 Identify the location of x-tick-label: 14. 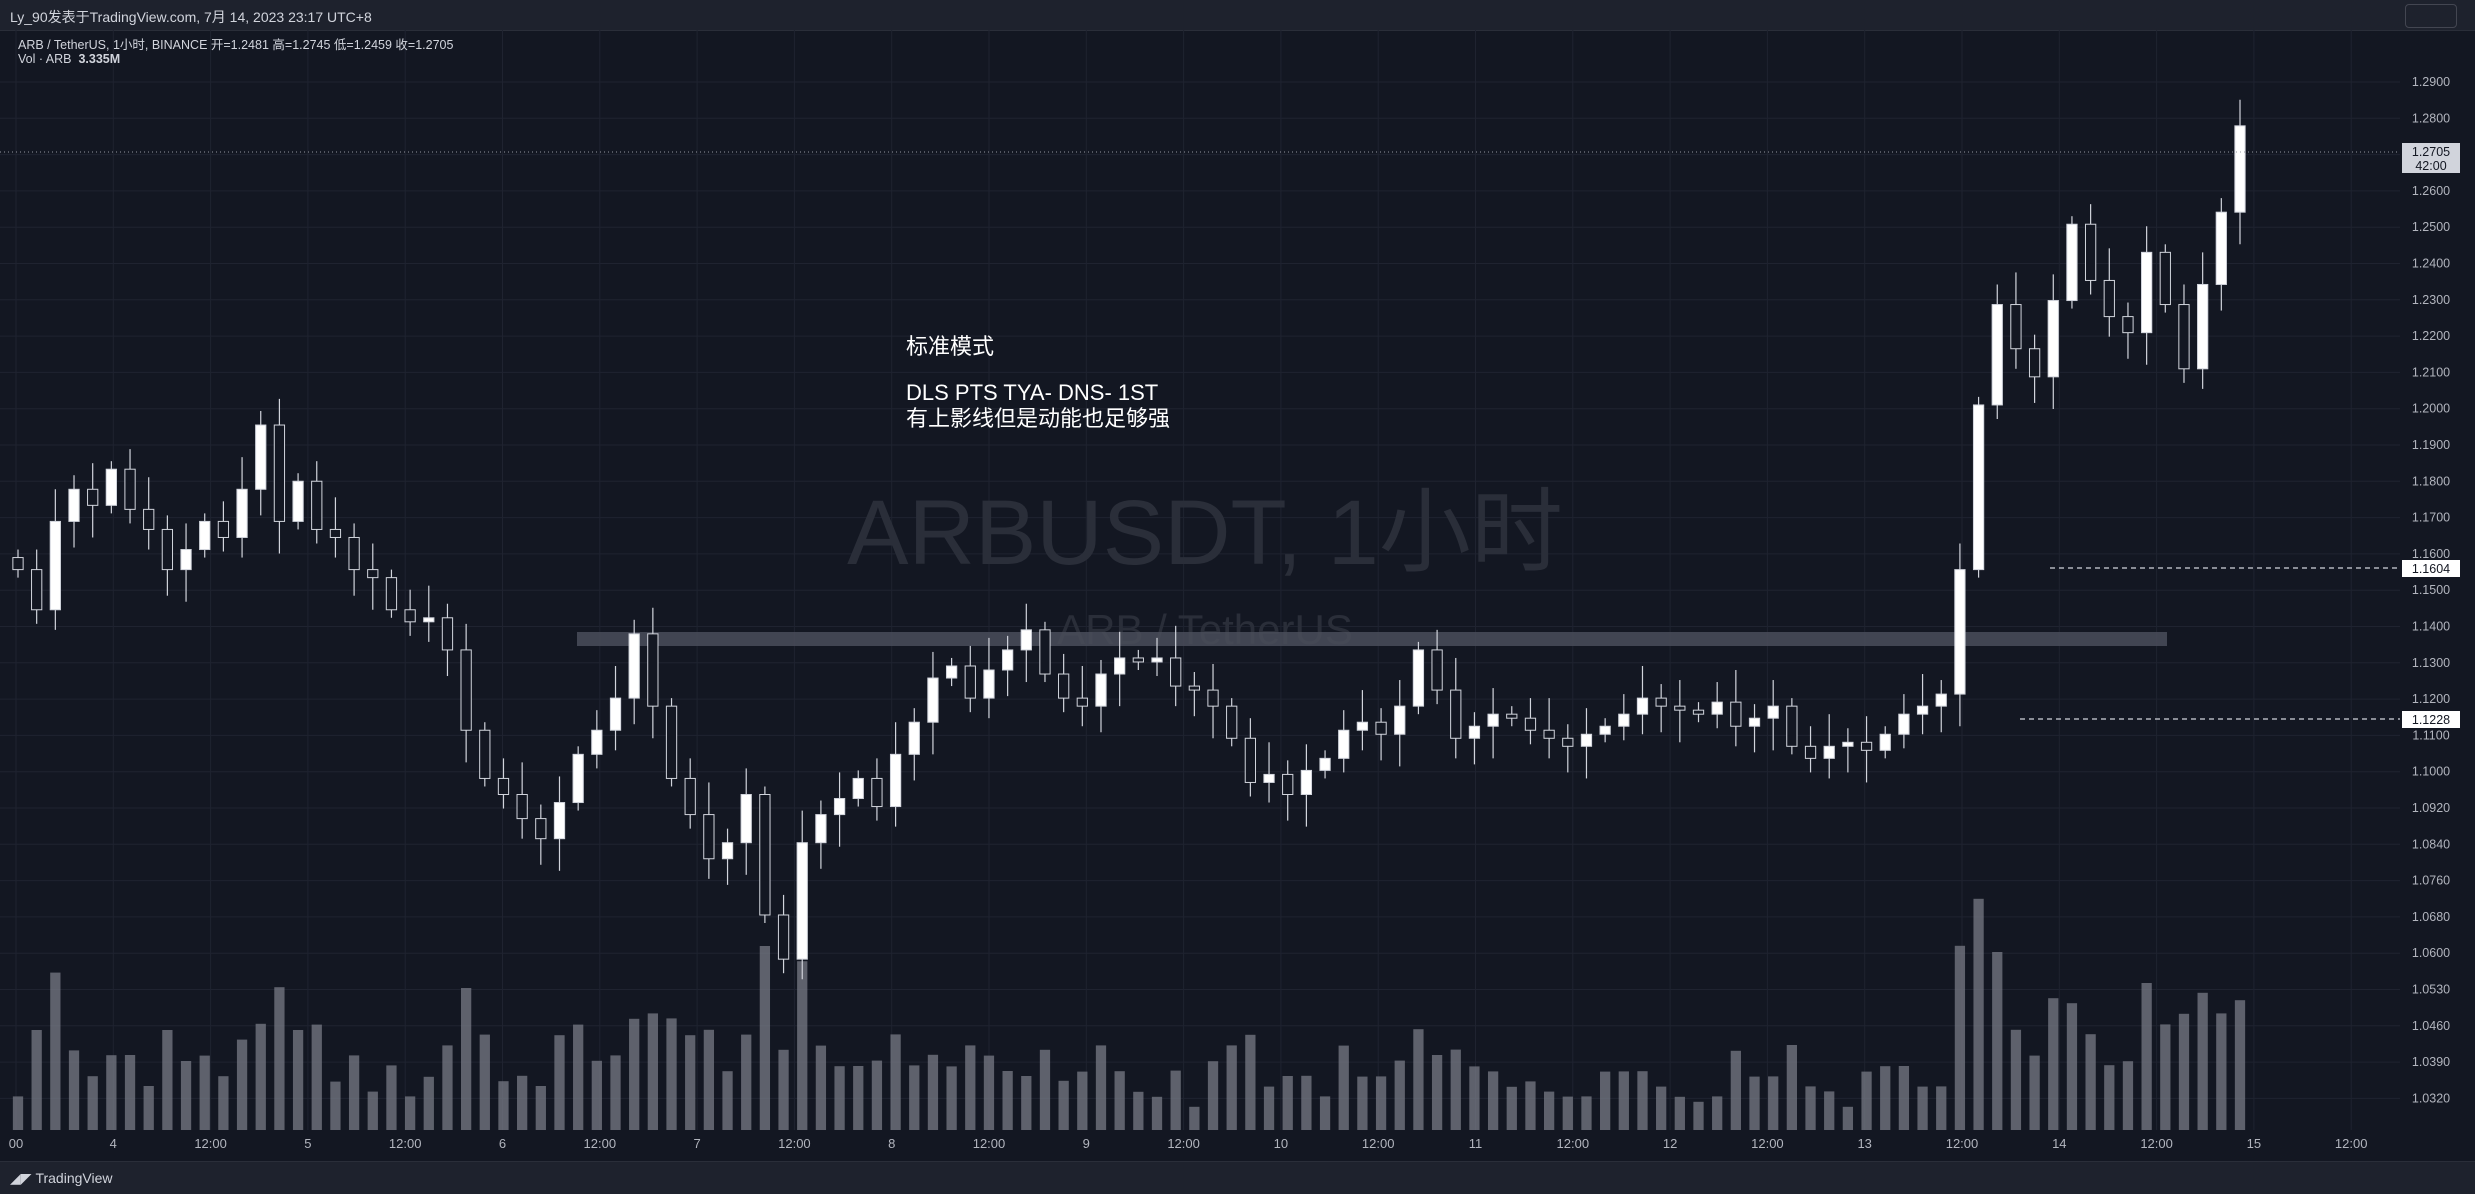
(2059, 1143).